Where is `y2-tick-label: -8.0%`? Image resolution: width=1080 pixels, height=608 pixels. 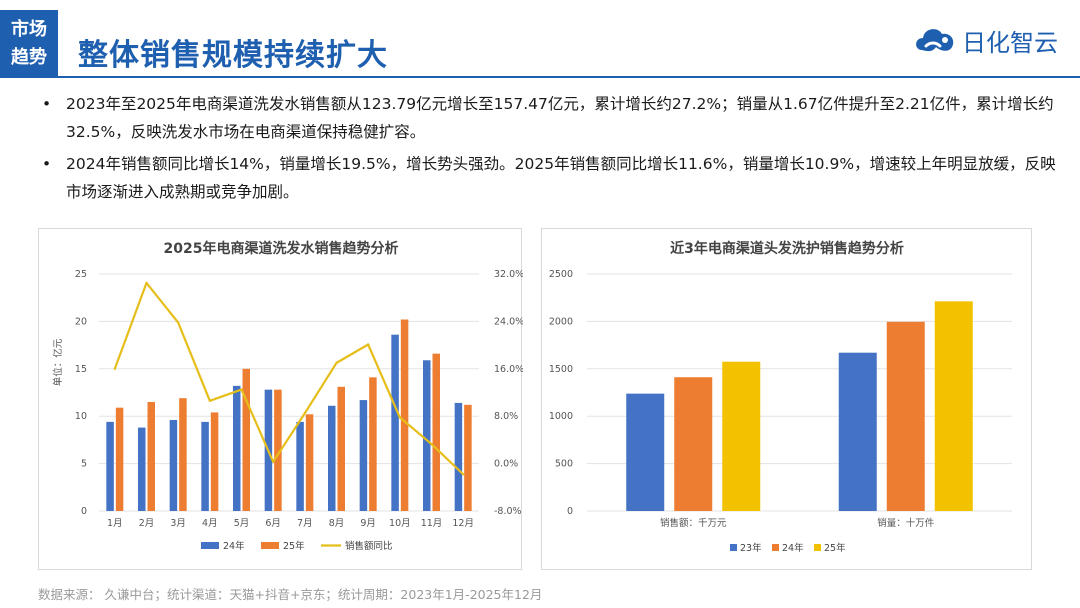 y2-tick-label: -8.0% is located at coordinates (508, 511).